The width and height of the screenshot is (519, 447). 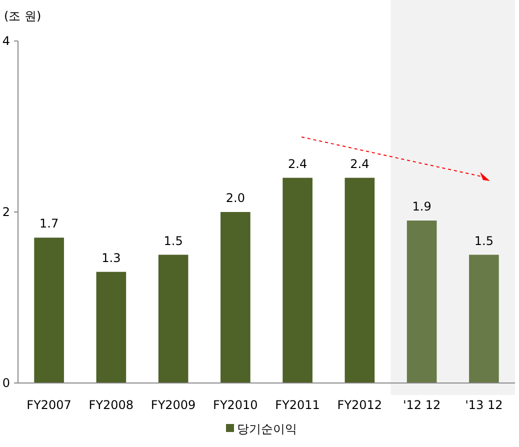 What do you see at coordinates (111, 257) in the screenshot?
I see `data-label: 1.3` at bounding box center [111, 257].